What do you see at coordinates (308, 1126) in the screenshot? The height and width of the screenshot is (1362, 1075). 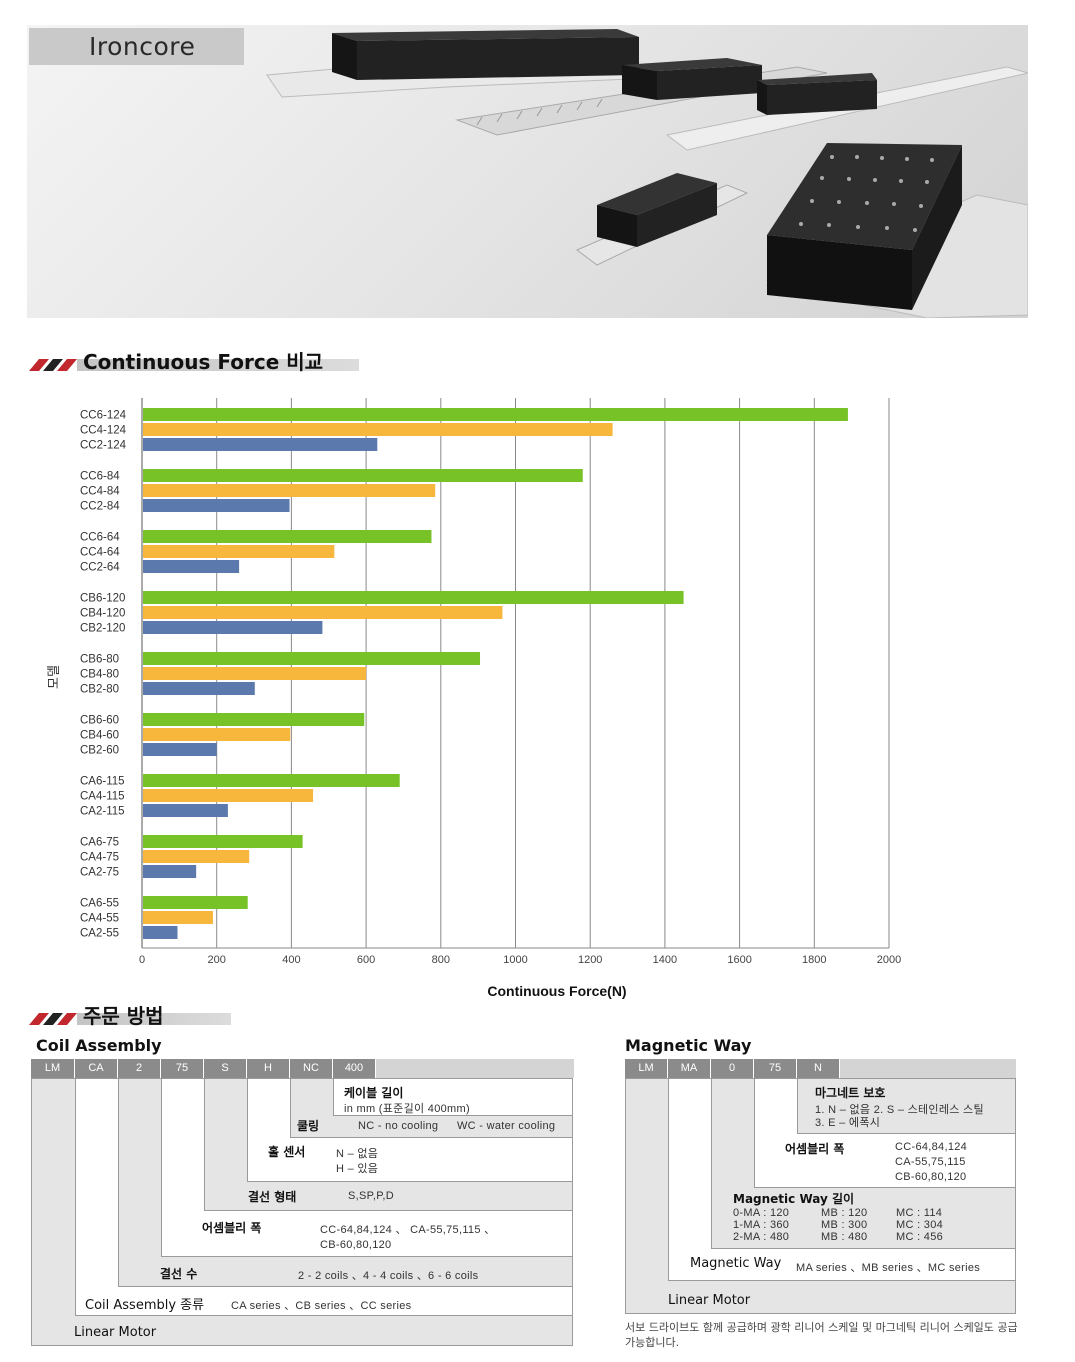 I see `cooling-label: 쿨링` at bounding box center [308, 1126].